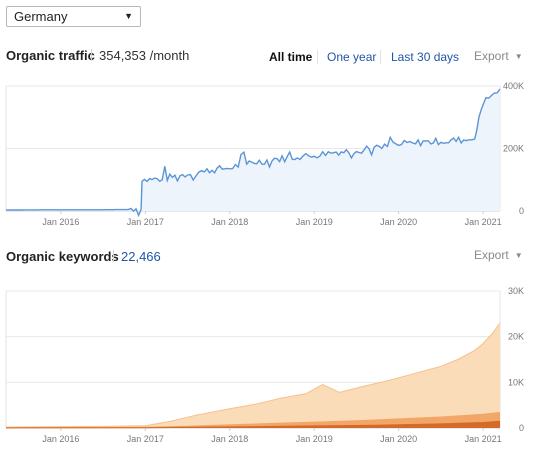 The image size is (541, 453). What do you see at coordinates (91, 55) in the screenshot?
I see `traffic-title-divider` at bounding box center [91, 55].